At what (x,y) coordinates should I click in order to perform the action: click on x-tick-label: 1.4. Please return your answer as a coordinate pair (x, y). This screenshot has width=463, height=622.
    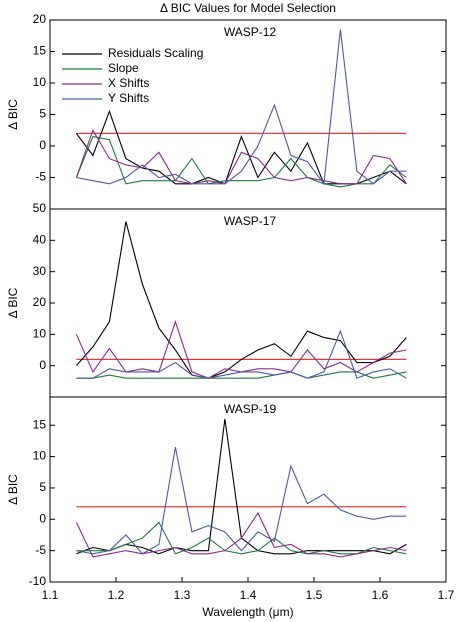
    Looking at the image, I should click on (248, 595).